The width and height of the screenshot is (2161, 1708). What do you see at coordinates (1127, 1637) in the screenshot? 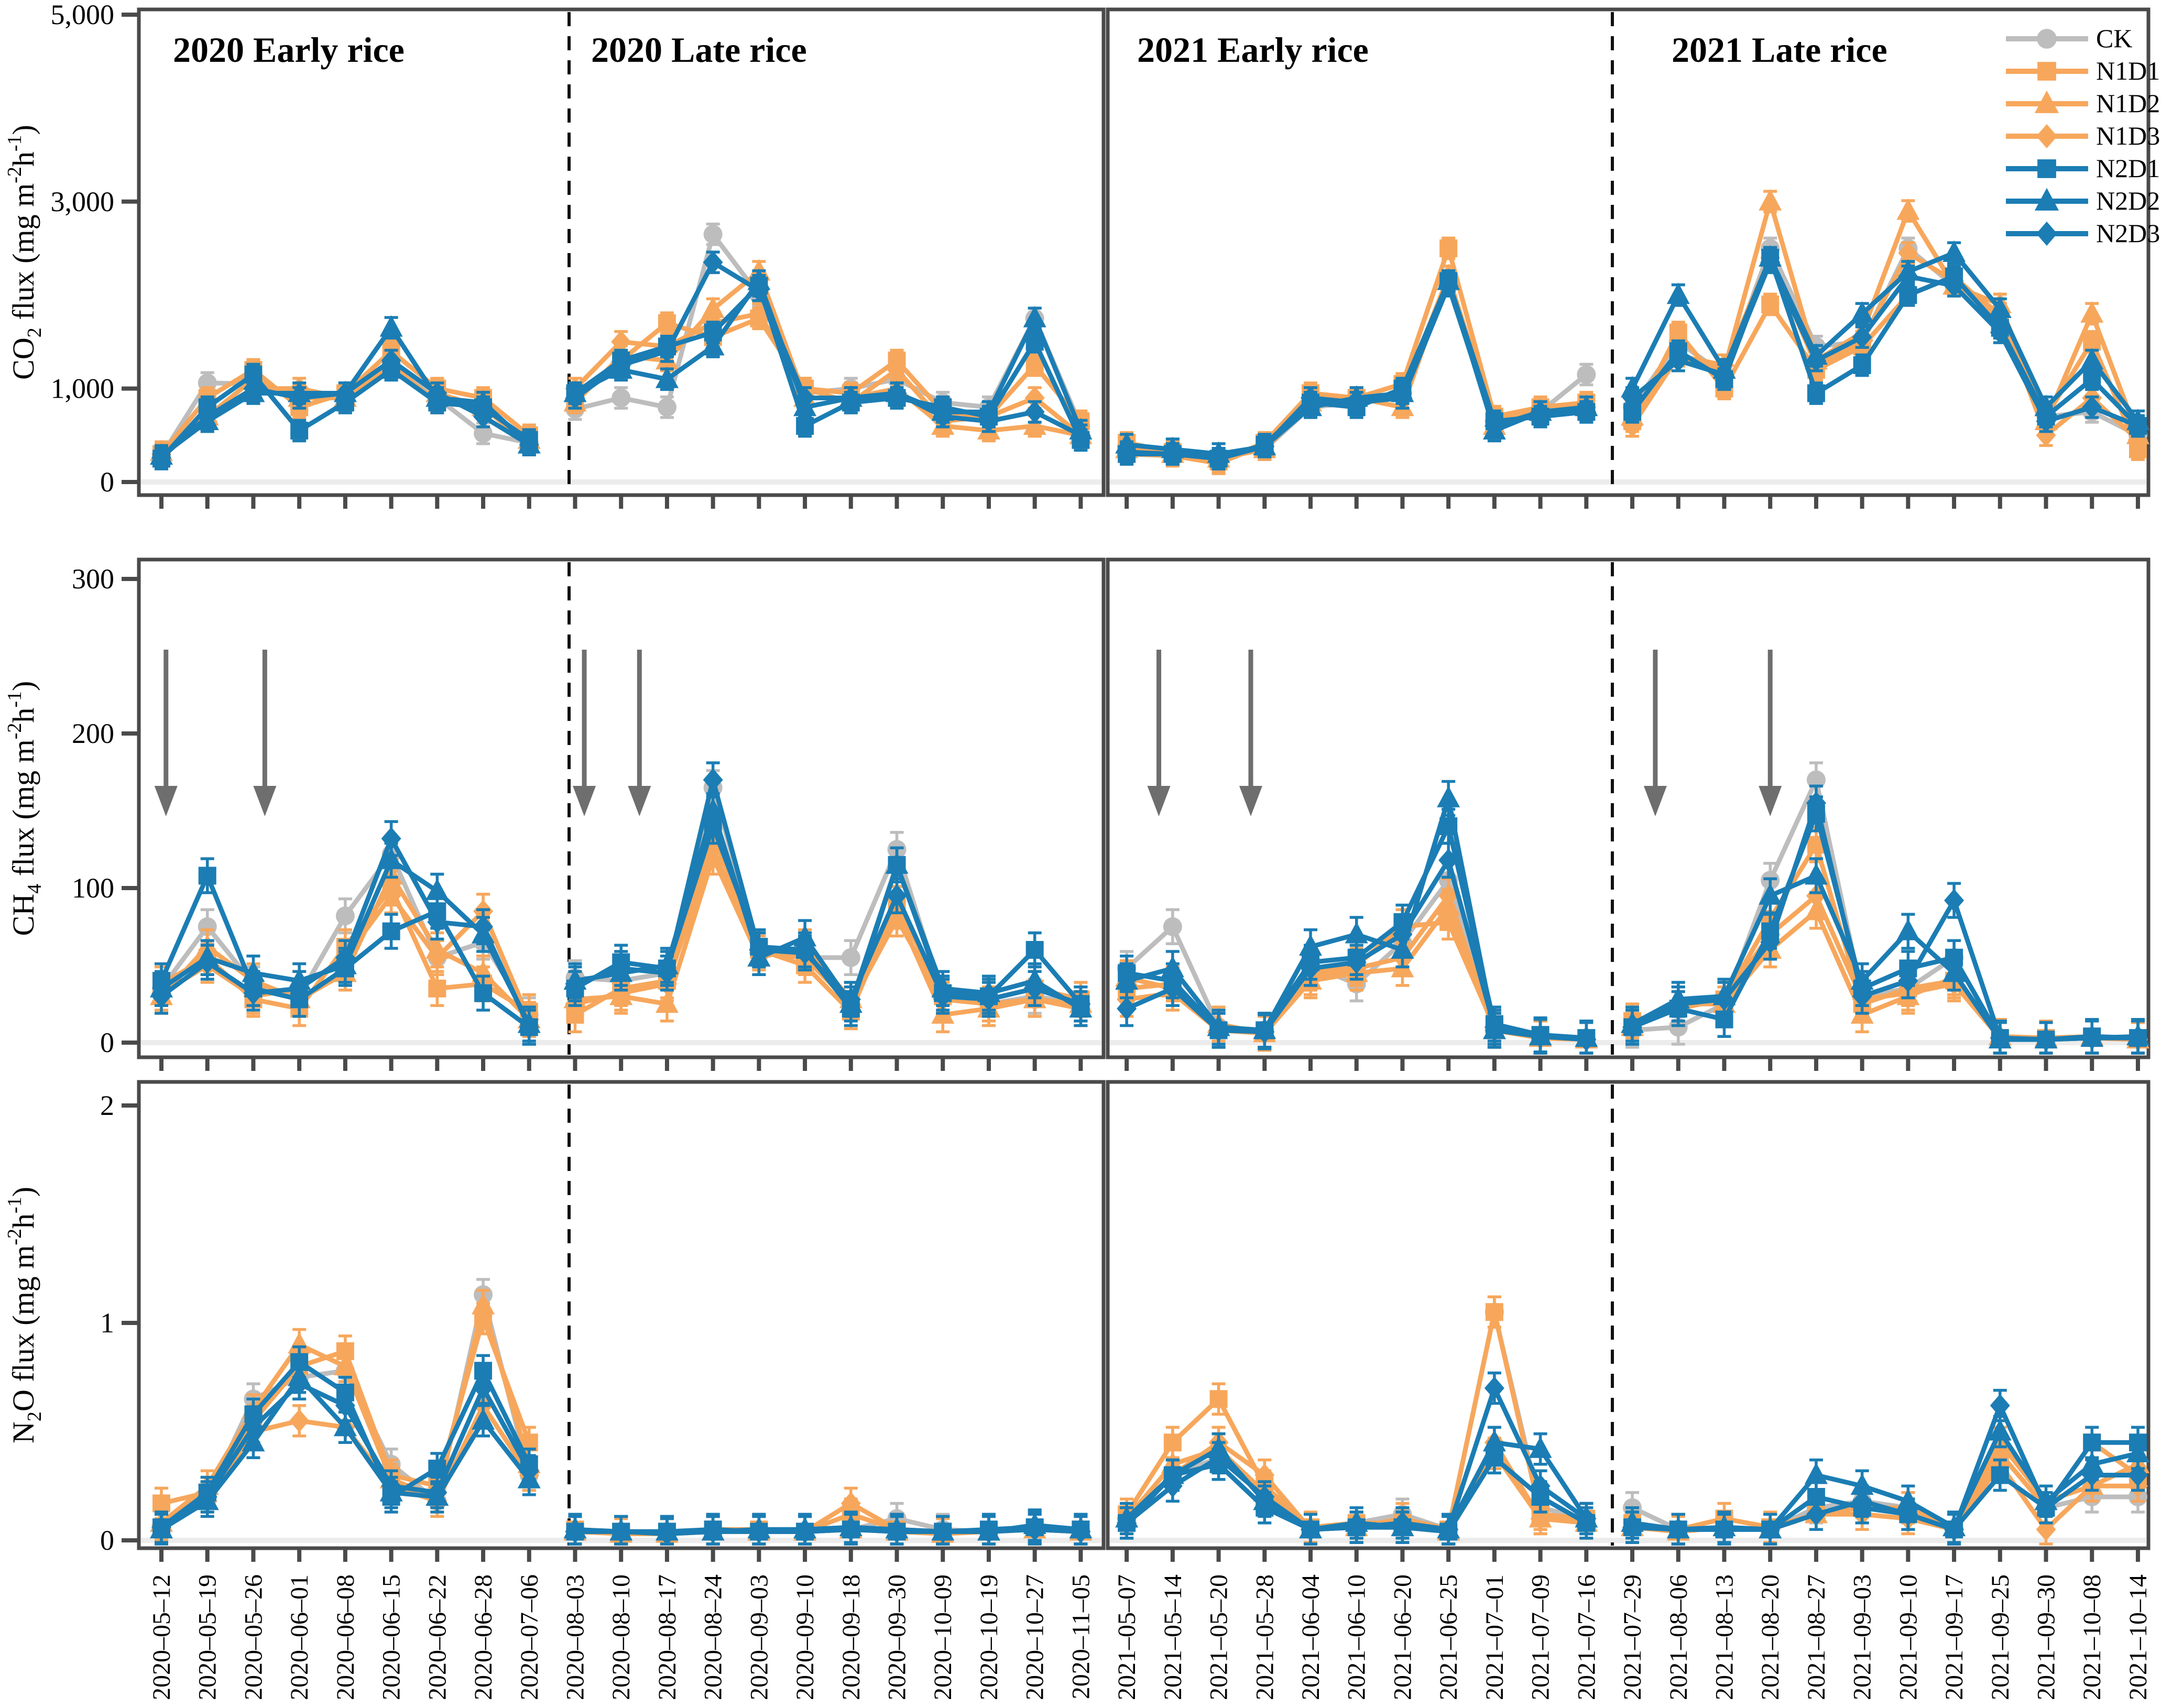
I see `x-tick-label: 2021–05–07` at bounding box center [1127, 1637].